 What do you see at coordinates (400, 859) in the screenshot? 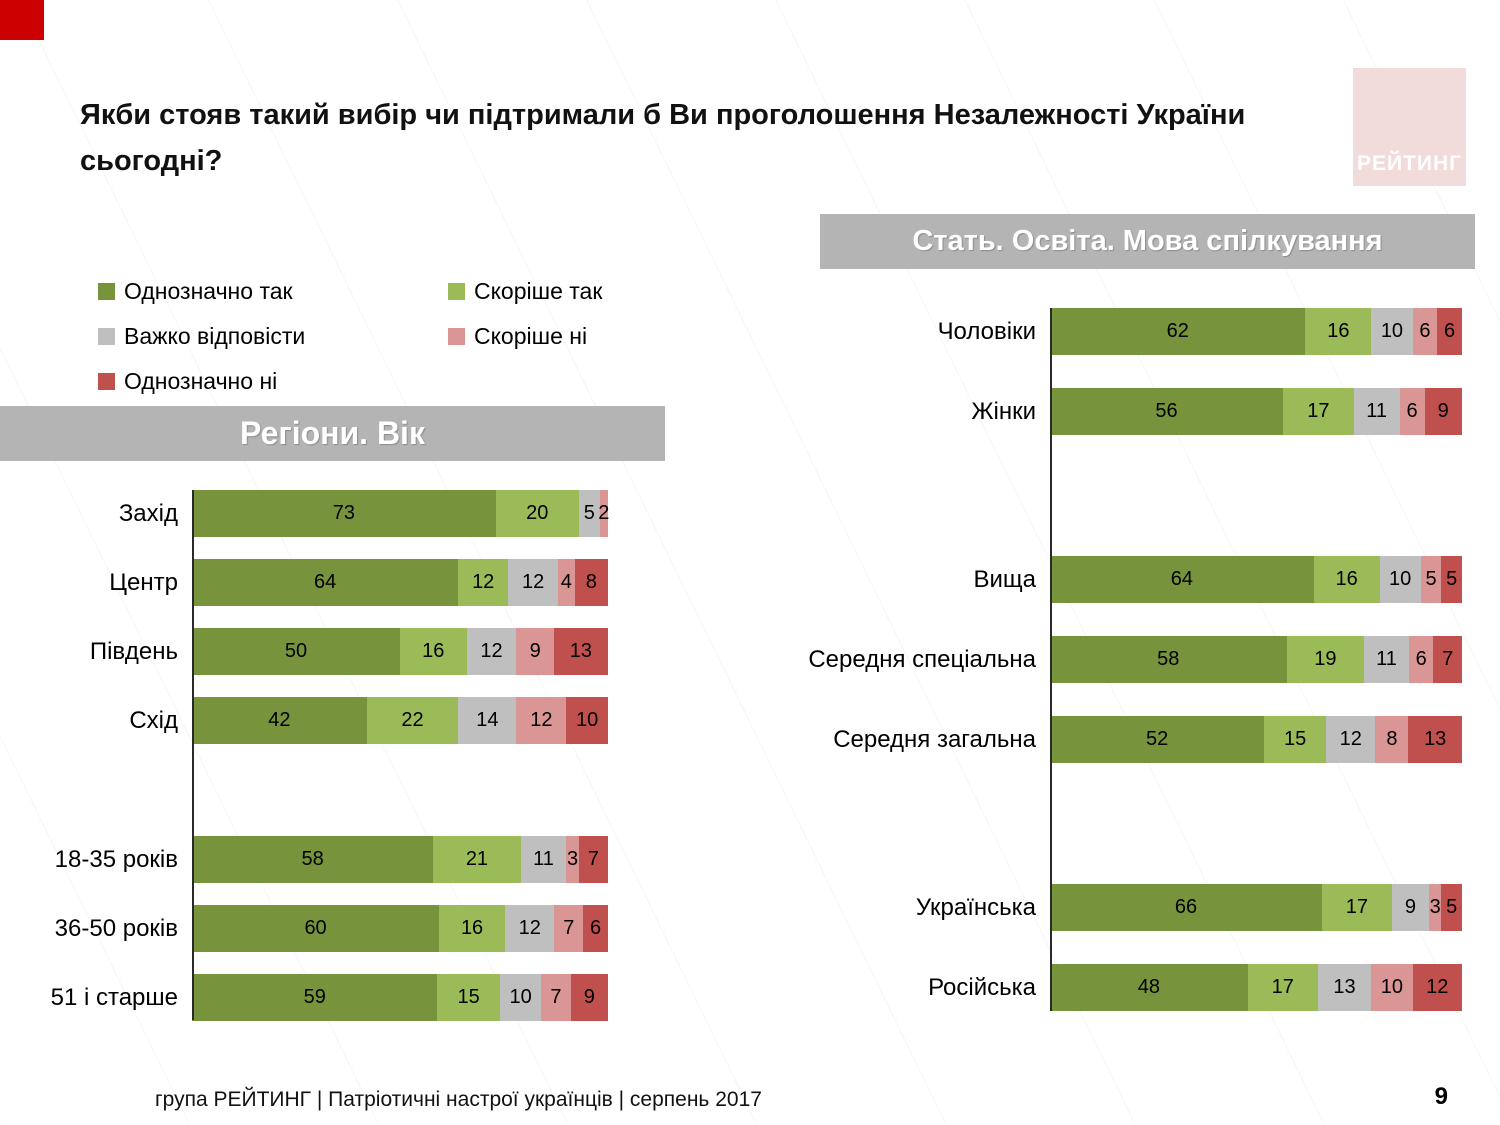
I see `bar-track: 58 21 11 3 7` at bounding box center [400, 859].